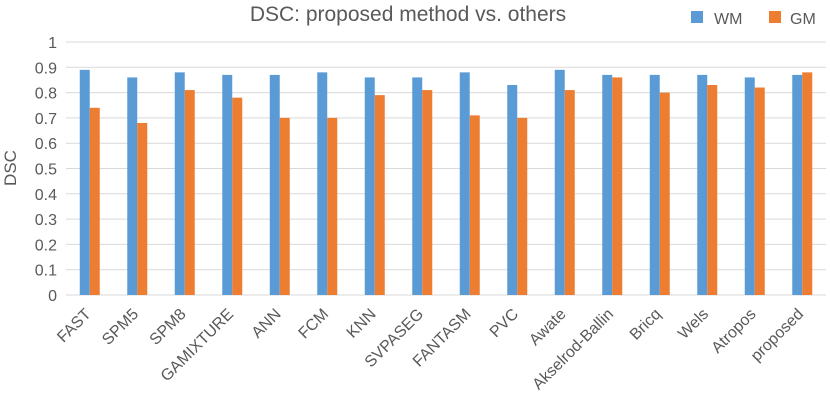 The width and height of the screenshot is (830, 414). Describe the element at coordinates (427, 192) in the screenshot. I see `bar-gm-svpaseg` at that location.